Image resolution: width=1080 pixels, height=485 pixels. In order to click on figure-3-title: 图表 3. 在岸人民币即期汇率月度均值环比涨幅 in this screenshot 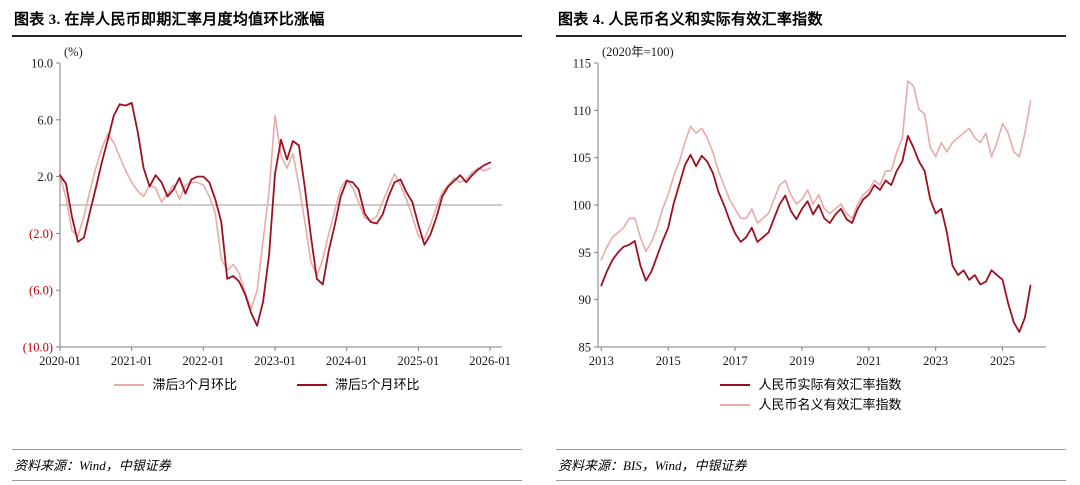, I will do `click(267, 21)`.